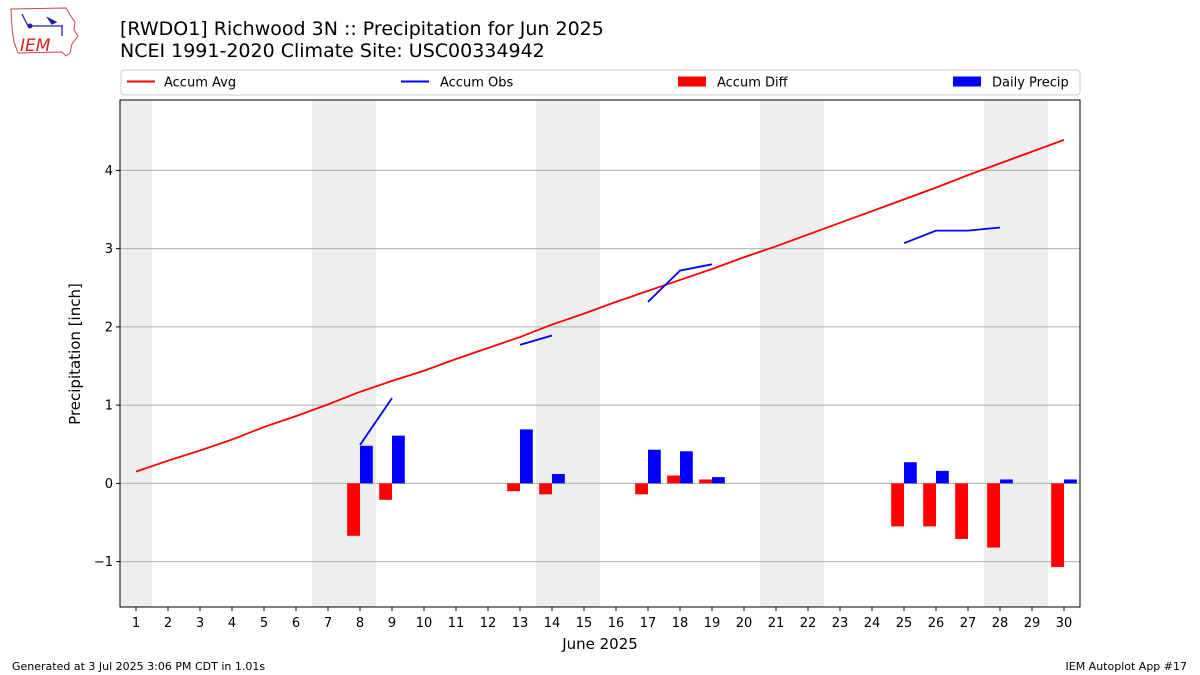 The width and height of the screenshot is (1200, 675). What do you see at coordinates (109, 249) in the screenshot?
I see `y-tick-label-4: 3` at bounding box center [109, 249].